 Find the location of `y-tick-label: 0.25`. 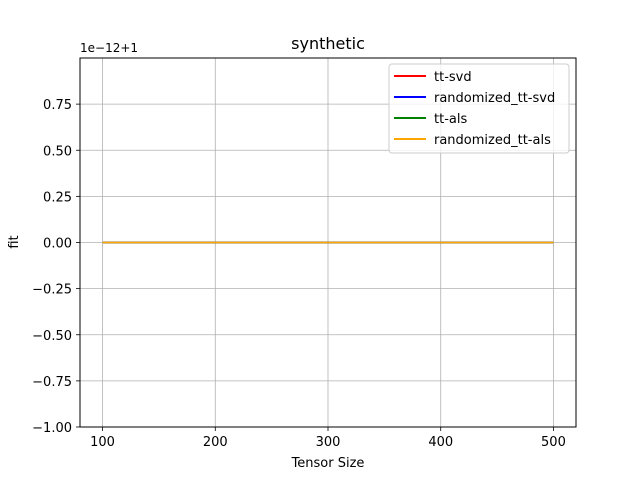

y-tick-label: 0.25 is located at coordinates (57, 197).